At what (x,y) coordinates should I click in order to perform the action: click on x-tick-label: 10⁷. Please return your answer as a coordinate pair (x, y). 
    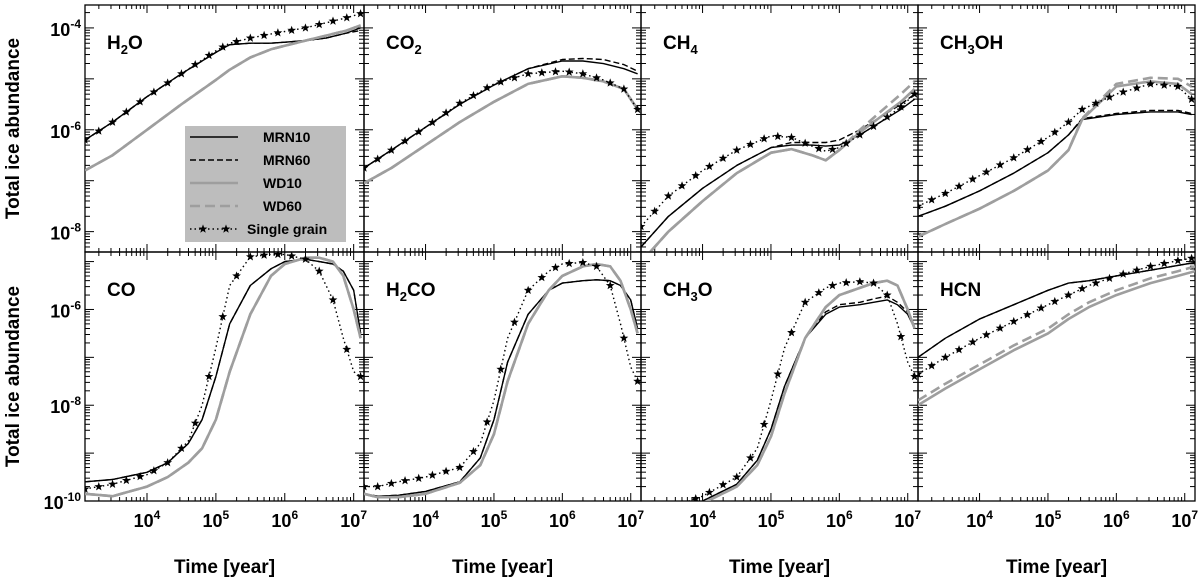
    Looking at the image, I should click on (907, 519).